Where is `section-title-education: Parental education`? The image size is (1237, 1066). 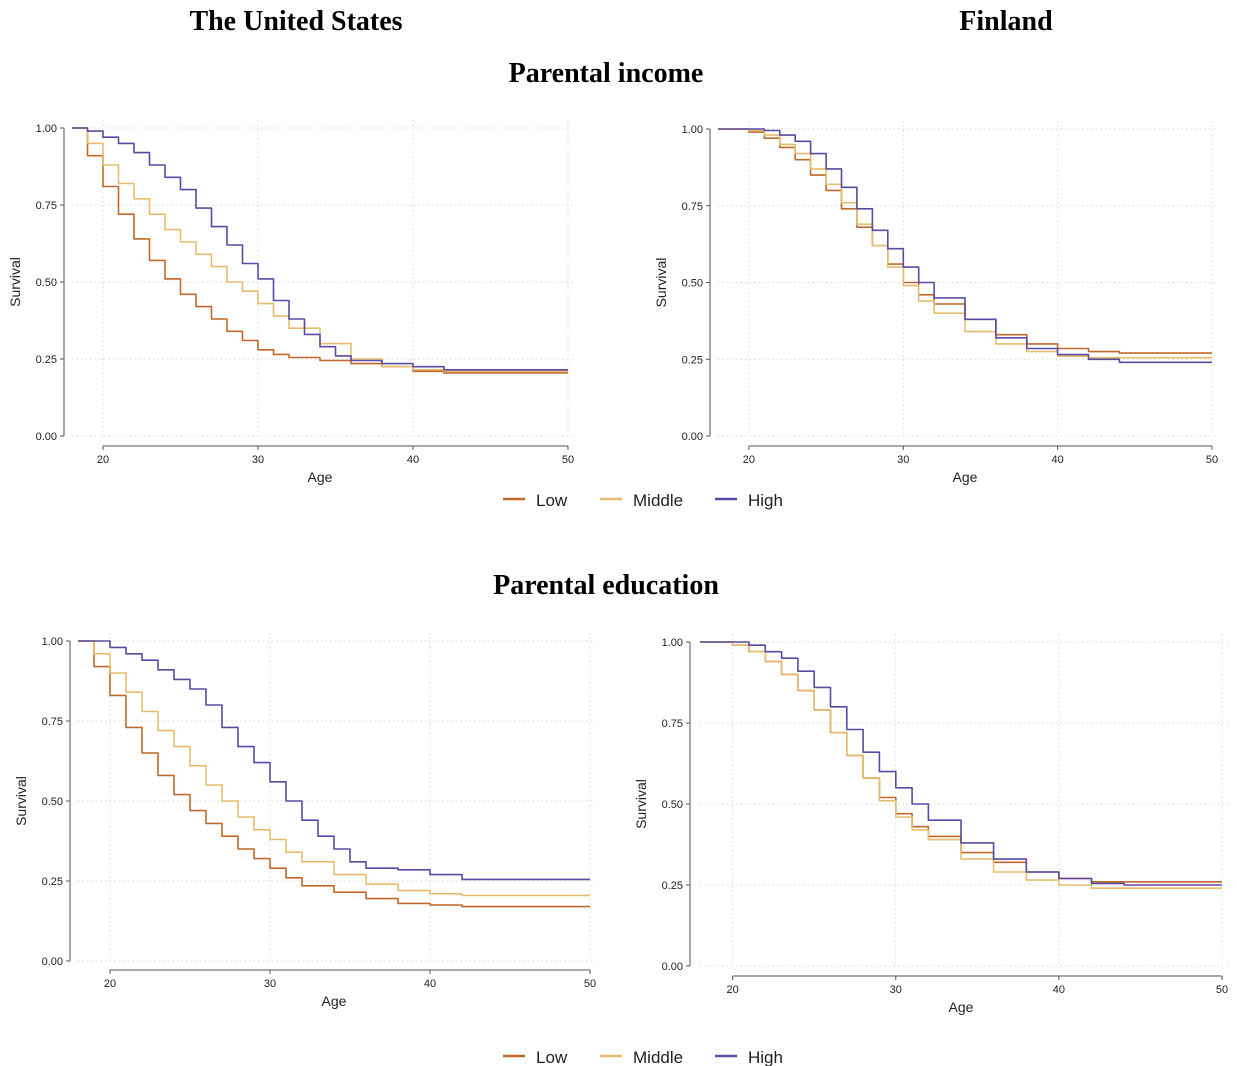
section-title-education: Parental education is located at coordinates (606, 585).